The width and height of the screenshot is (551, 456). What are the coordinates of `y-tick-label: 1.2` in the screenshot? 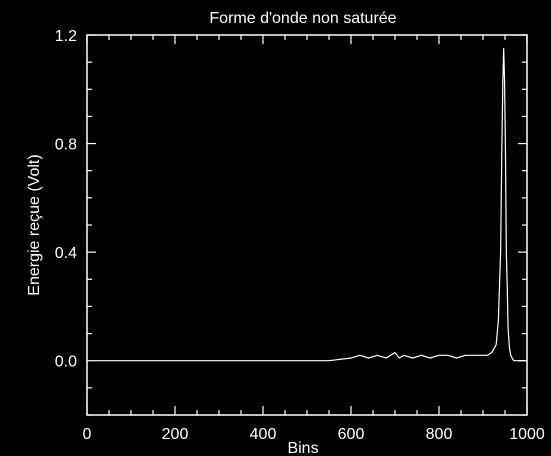 It's located at (66, 36).